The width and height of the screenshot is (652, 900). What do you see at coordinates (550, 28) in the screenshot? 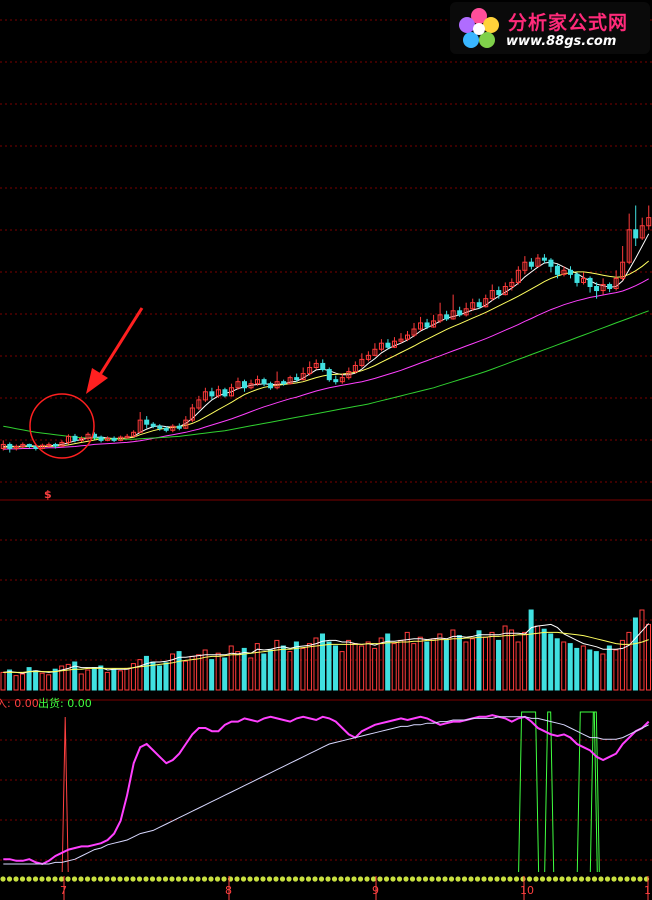
I see `site-logo: 分析家公式网 www.88gs.com` at bounding box center [550, 28].